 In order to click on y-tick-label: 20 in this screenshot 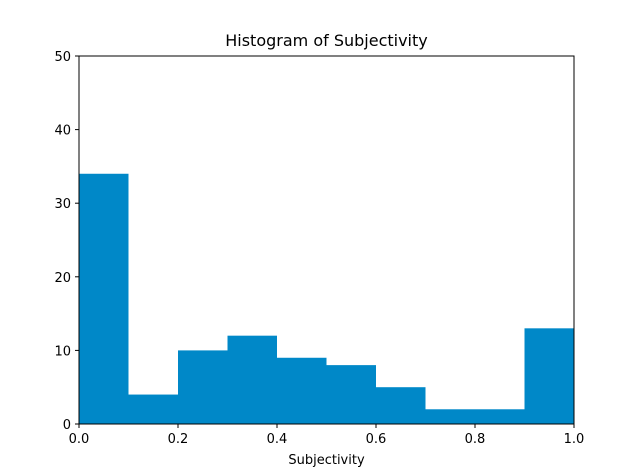, I will do `click(62, 278)`.